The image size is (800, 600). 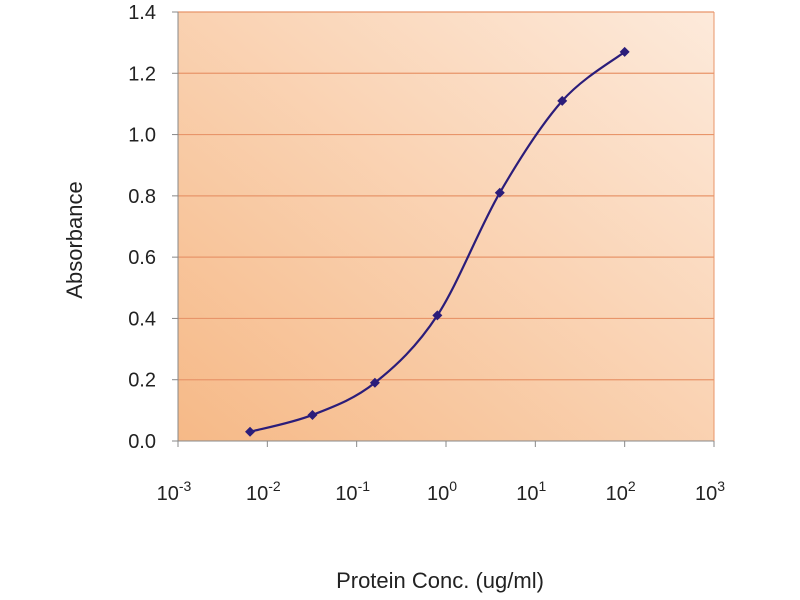 What do you see at coordinates (142, 381) in the screenshot?
I see `y-tick-label: 0.2` at bounding box center [142, 381].